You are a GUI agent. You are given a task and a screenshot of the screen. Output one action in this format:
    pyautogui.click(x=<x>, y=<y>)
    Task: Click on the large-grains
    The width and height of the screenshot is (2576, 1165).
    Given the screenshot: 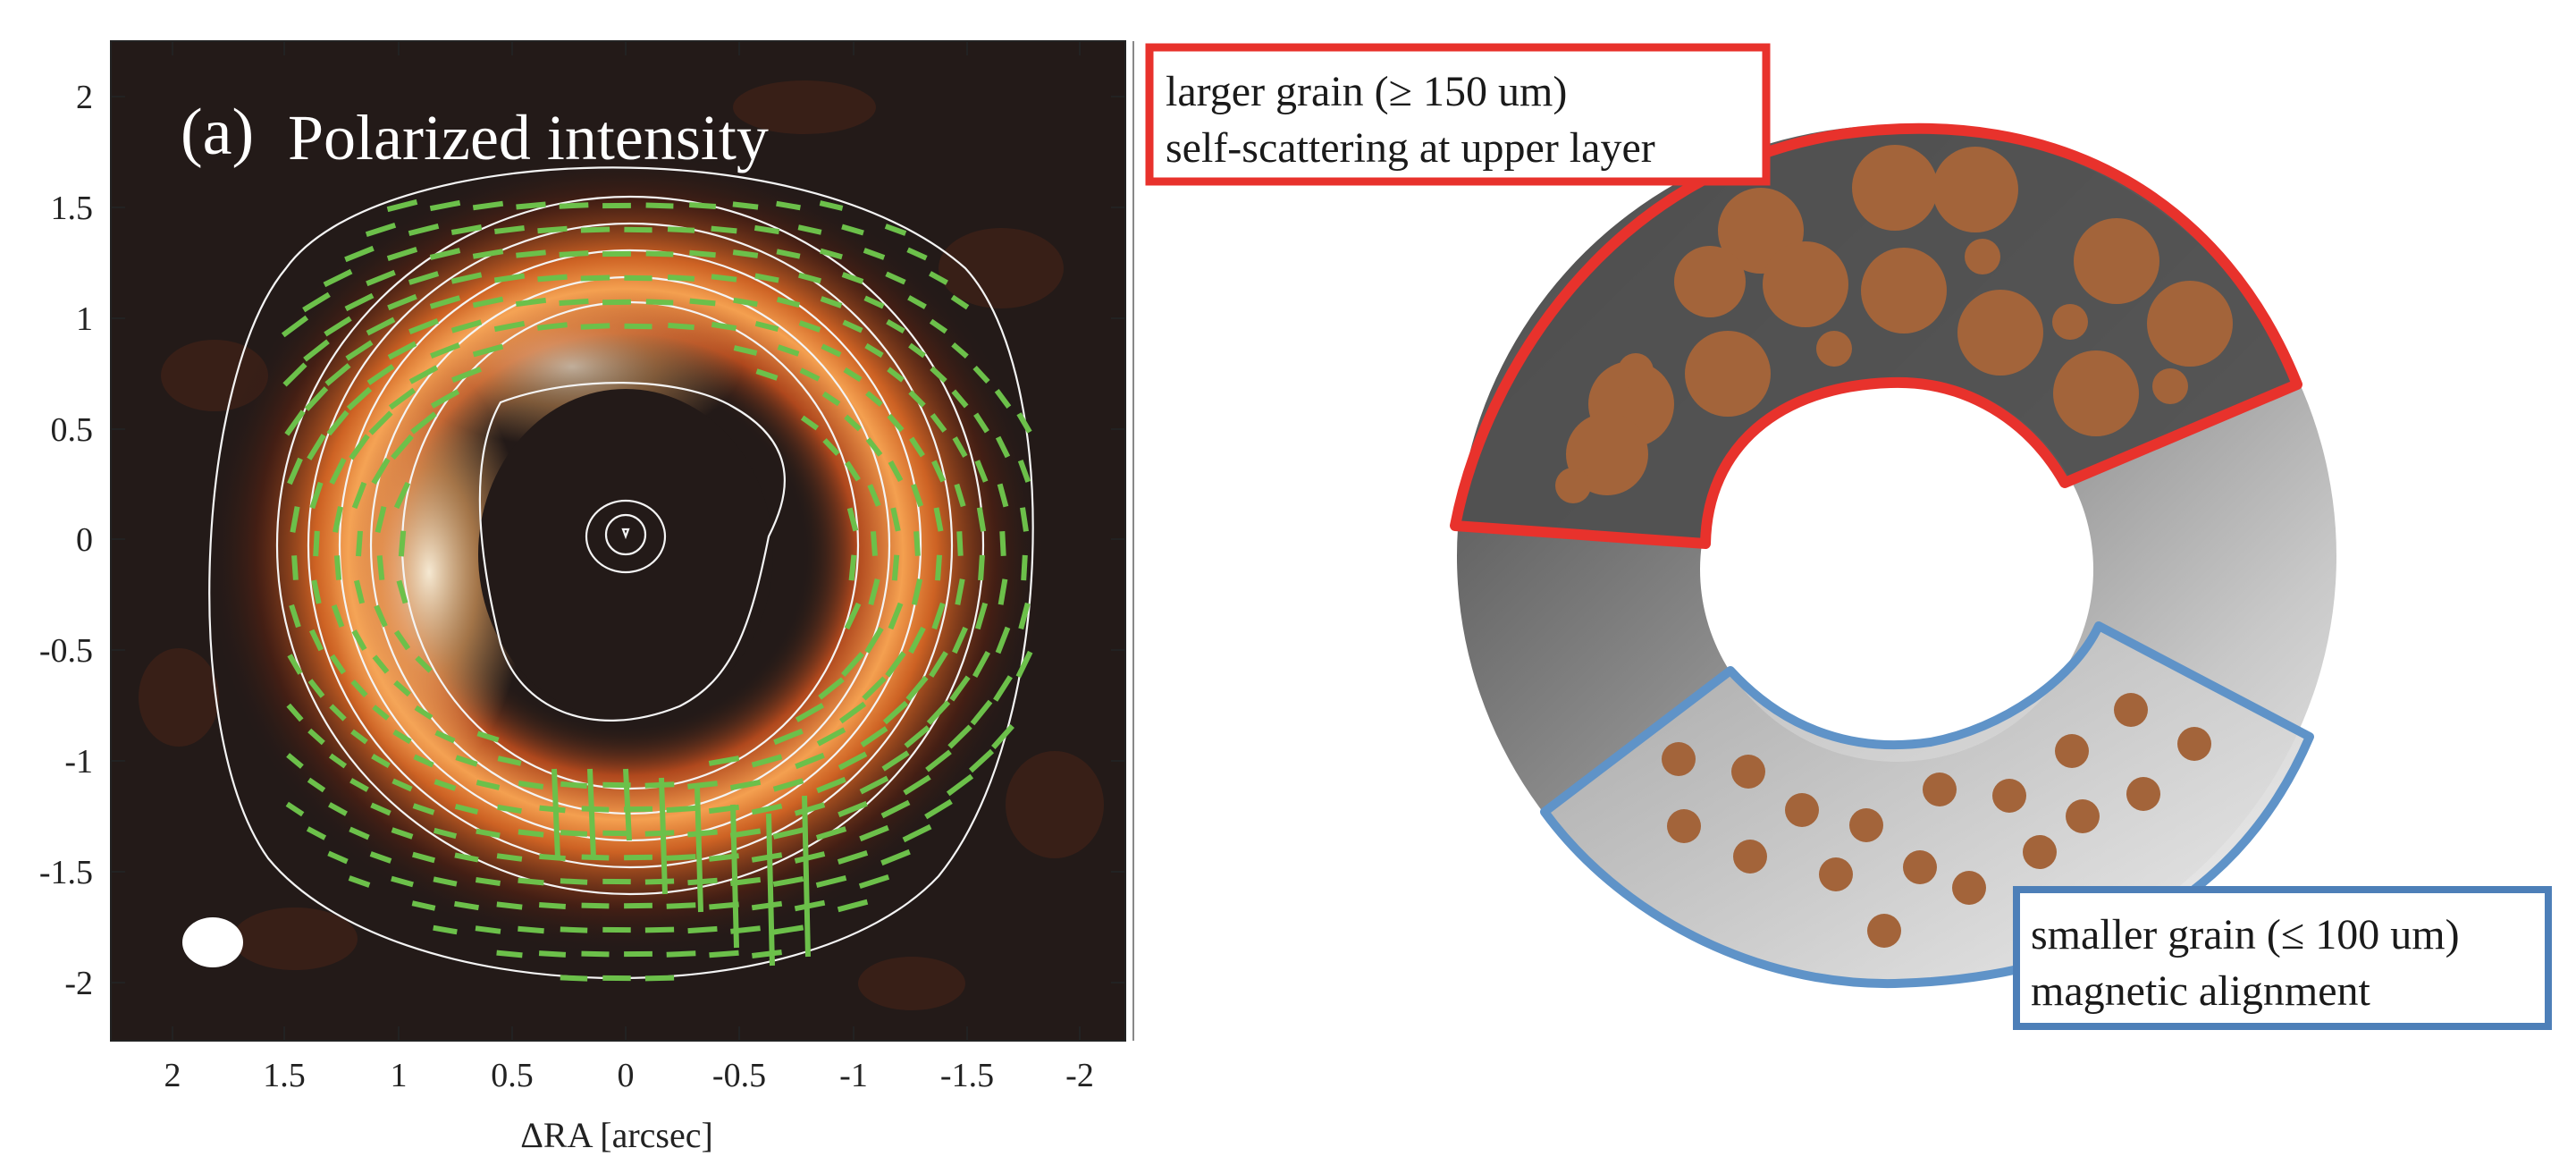 What is the action you would take?
    pyautogui.click(x=1894, y=324)
    